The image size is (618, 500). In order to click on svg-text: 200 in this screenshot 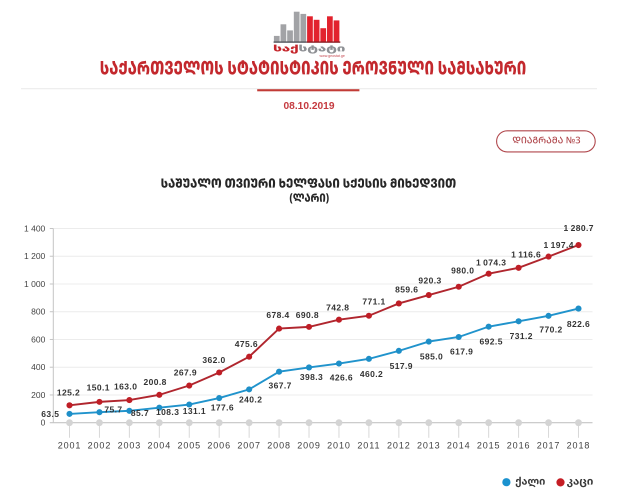, I will do `click(38, 395)`.